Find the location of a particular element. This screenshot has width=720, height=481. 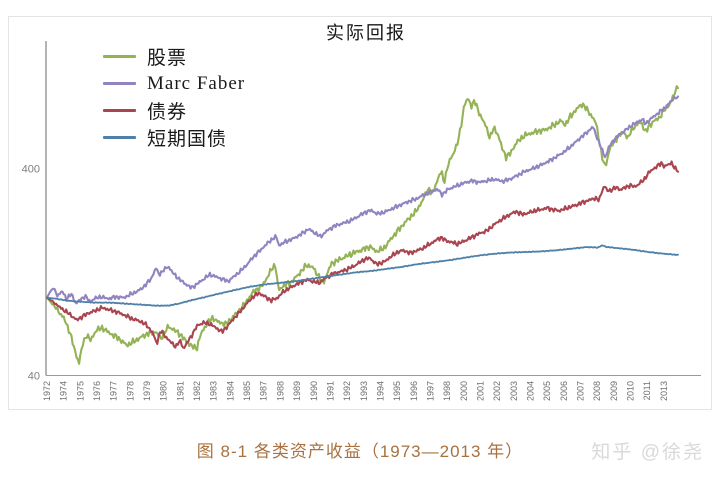

x-tick-label: 2013 is located at coordinates (664, 391).